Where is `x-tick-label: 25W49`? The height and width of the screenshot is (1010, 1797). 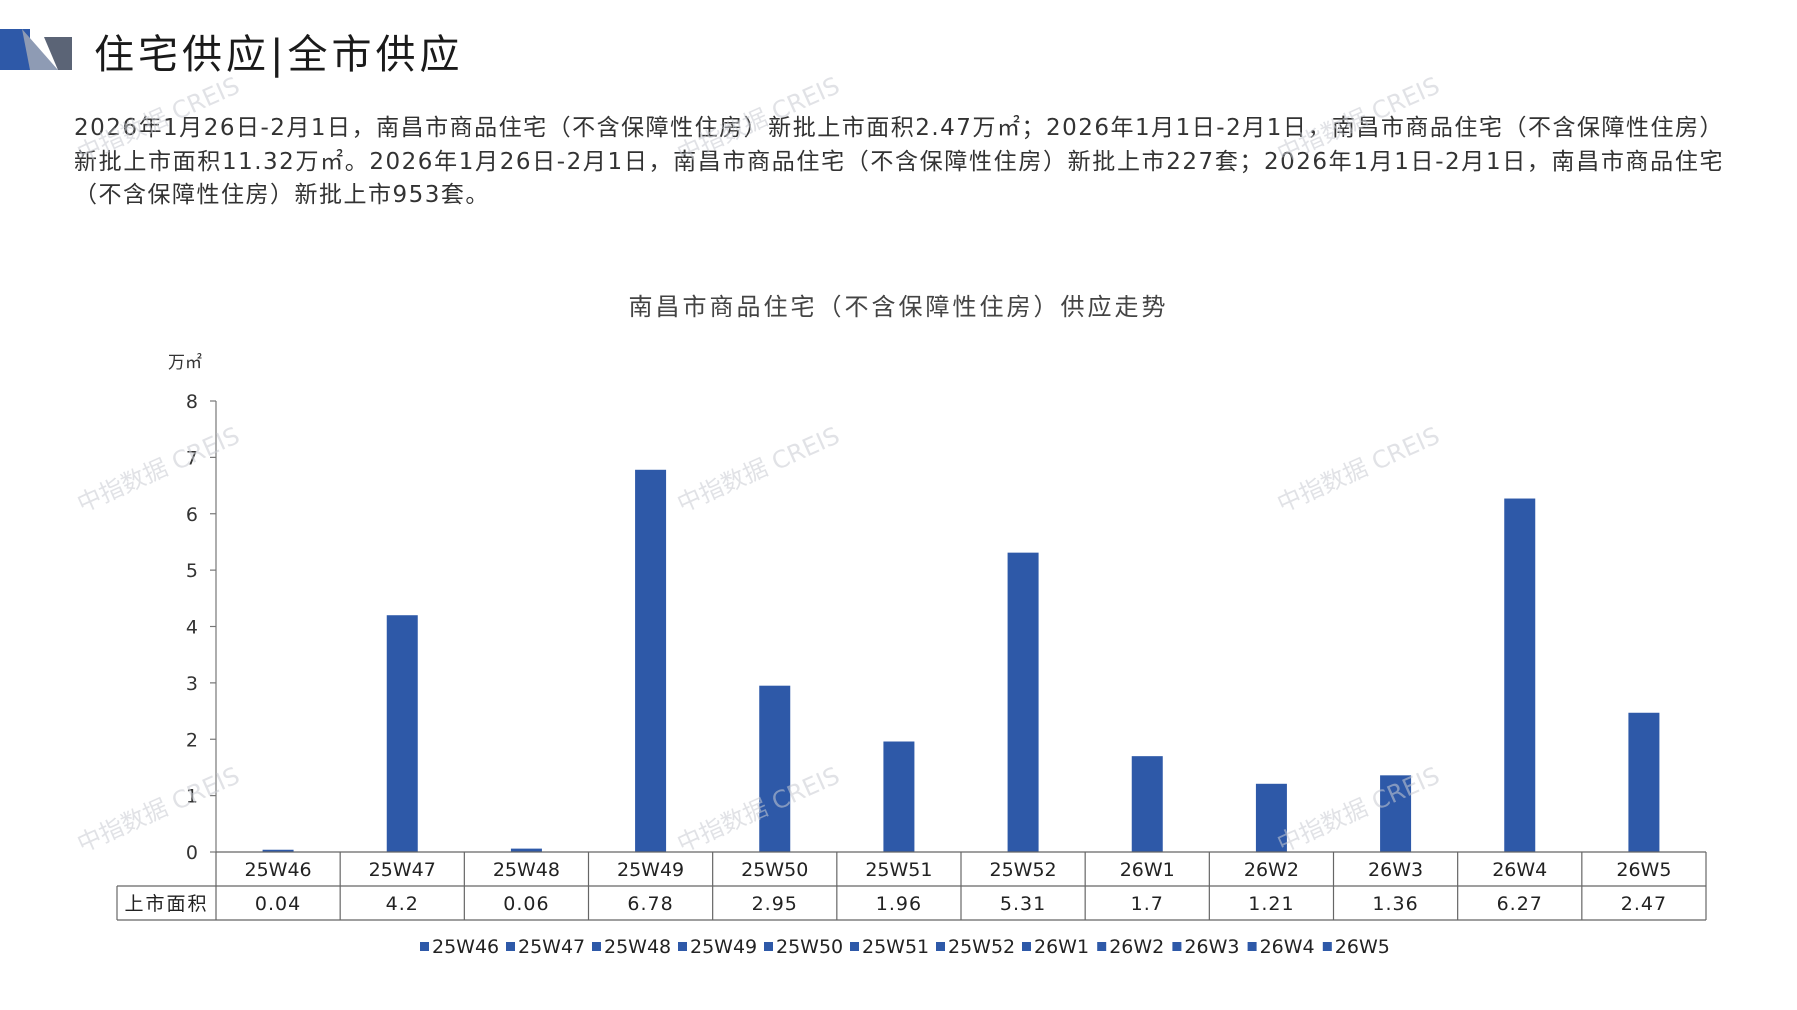 x-tick-label: 25W49 is located at coordinates (650, 870).